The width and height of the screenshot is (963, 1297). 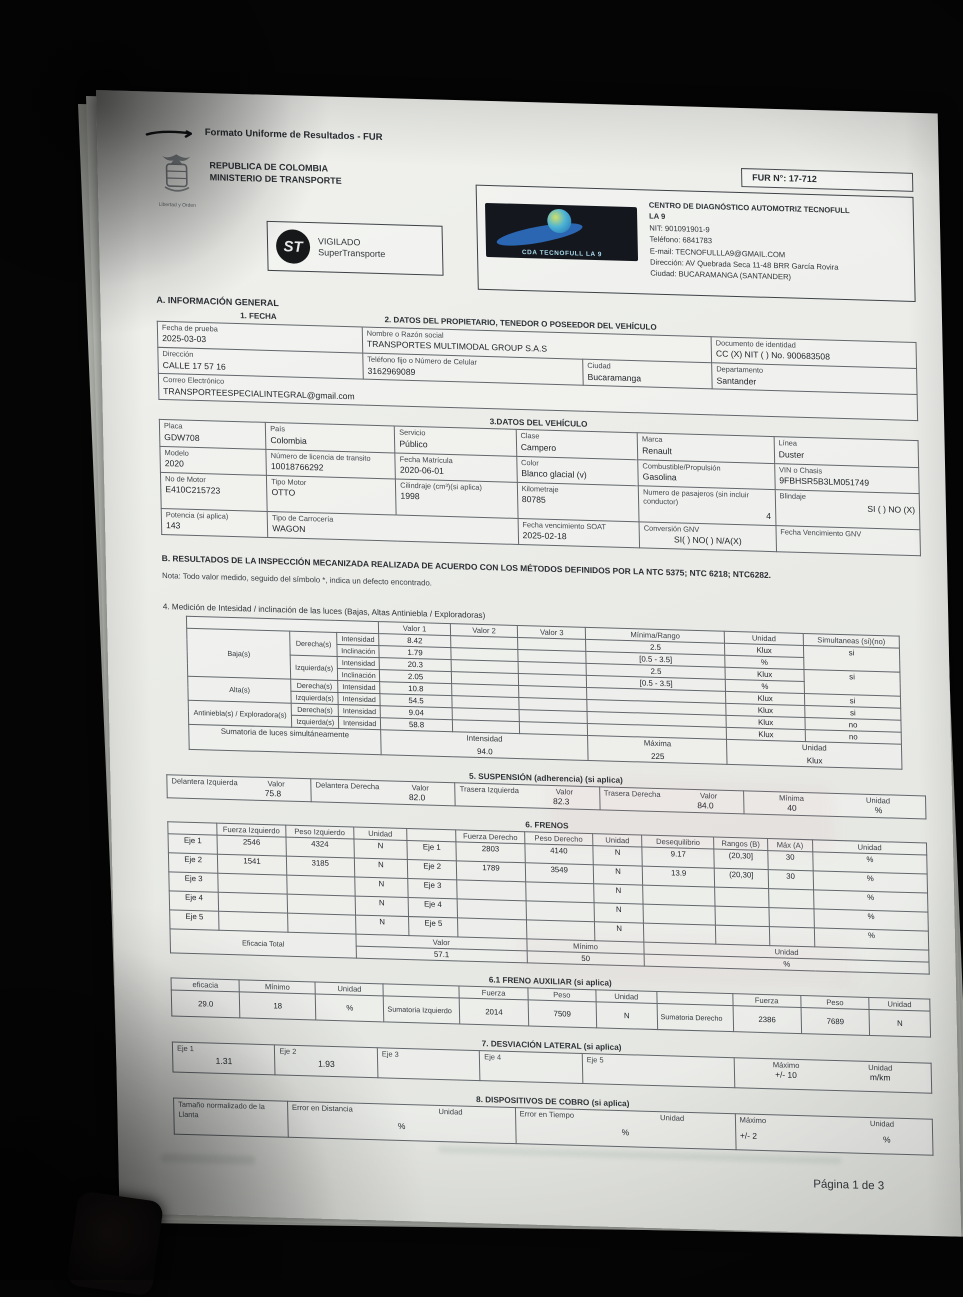 I want to click on susp-value: 82.0, so click(x=417, y=797).